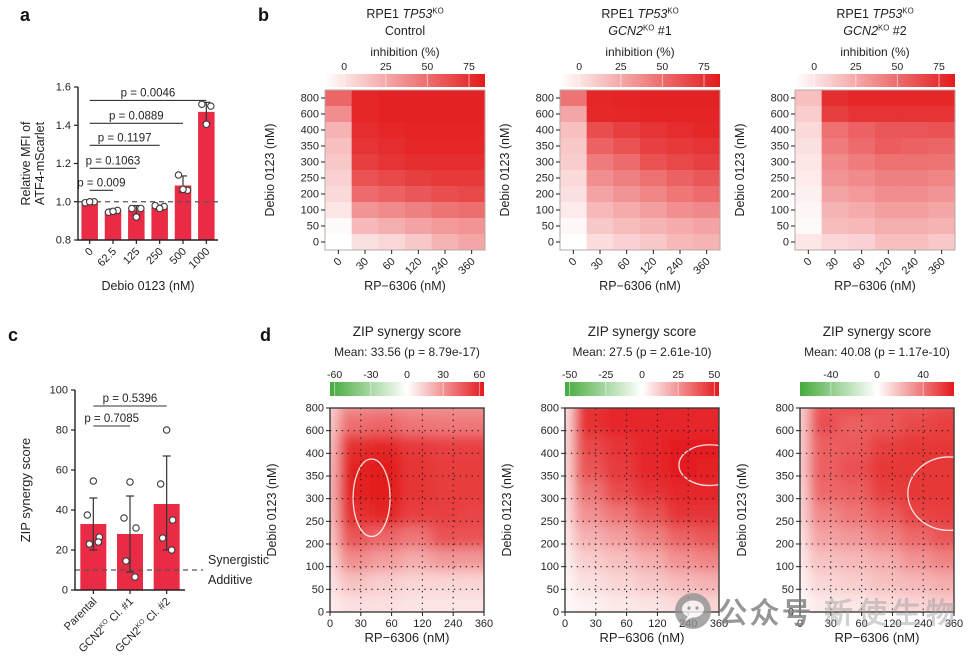 This screenshot has height=660, width=974. What do you see at coordinates (780, 99) in the screenshot?
I see `svg-text: 800` at bounding box center [780, 99].